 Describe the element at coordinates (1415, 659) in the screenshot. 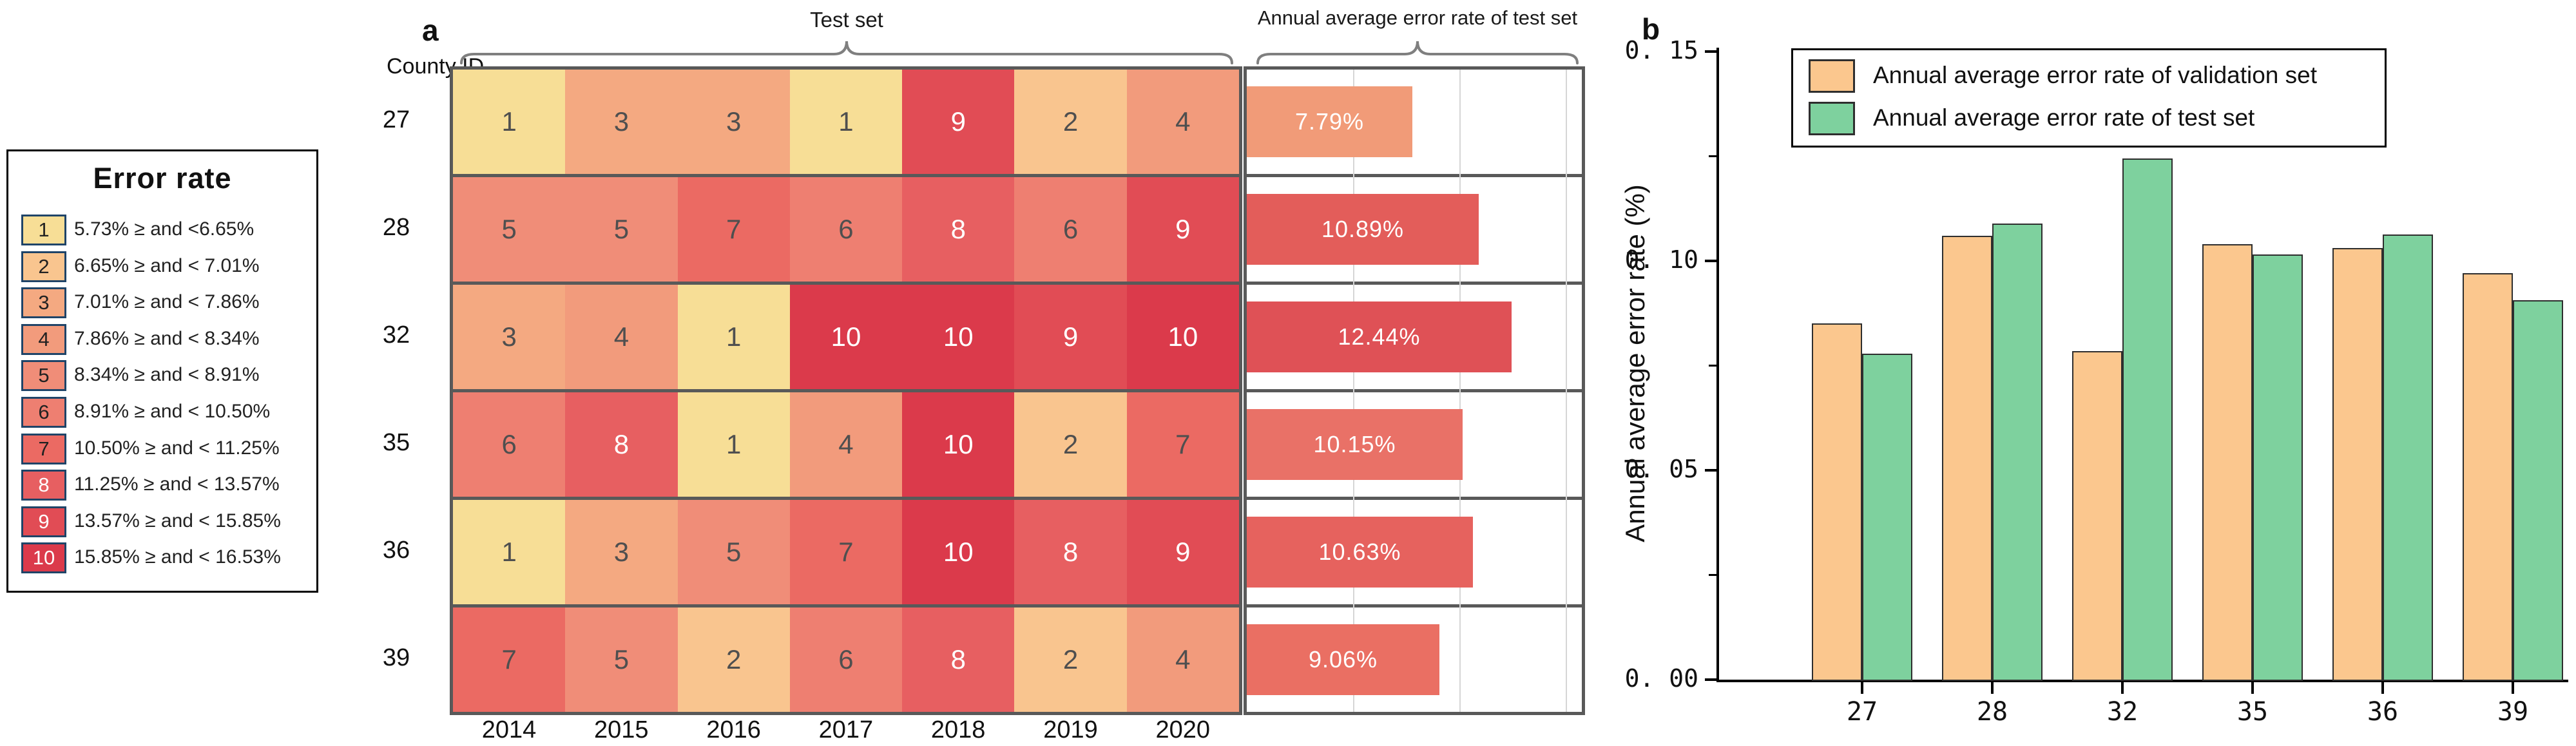

I see `avg-bar-row: 9.06%` at that location.